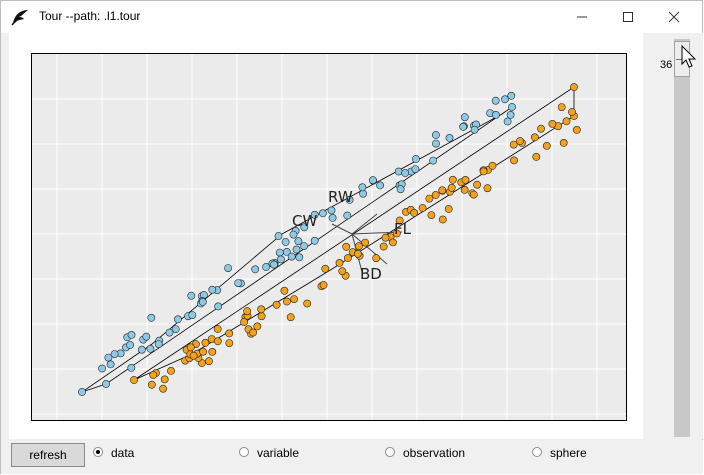 The width and height of the screenshot is (704, 475). Describe the element at coordinates (674, 17) in the screenshot. I see `close-button` at that location.